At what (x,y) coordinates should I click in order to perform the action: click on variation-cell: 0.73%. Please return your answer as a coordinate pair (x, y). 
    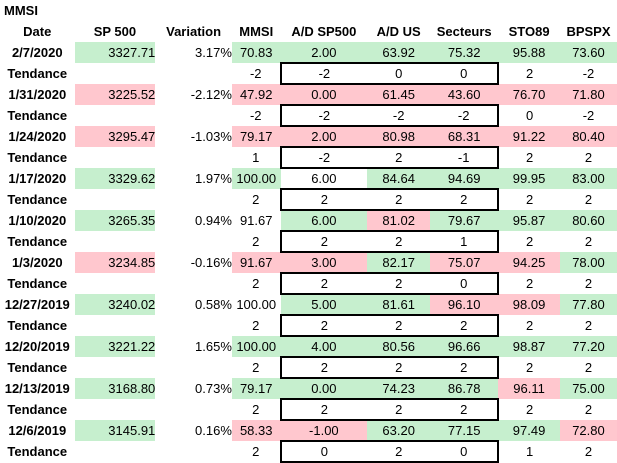
    Looking at the image, I should click on (213, 388).